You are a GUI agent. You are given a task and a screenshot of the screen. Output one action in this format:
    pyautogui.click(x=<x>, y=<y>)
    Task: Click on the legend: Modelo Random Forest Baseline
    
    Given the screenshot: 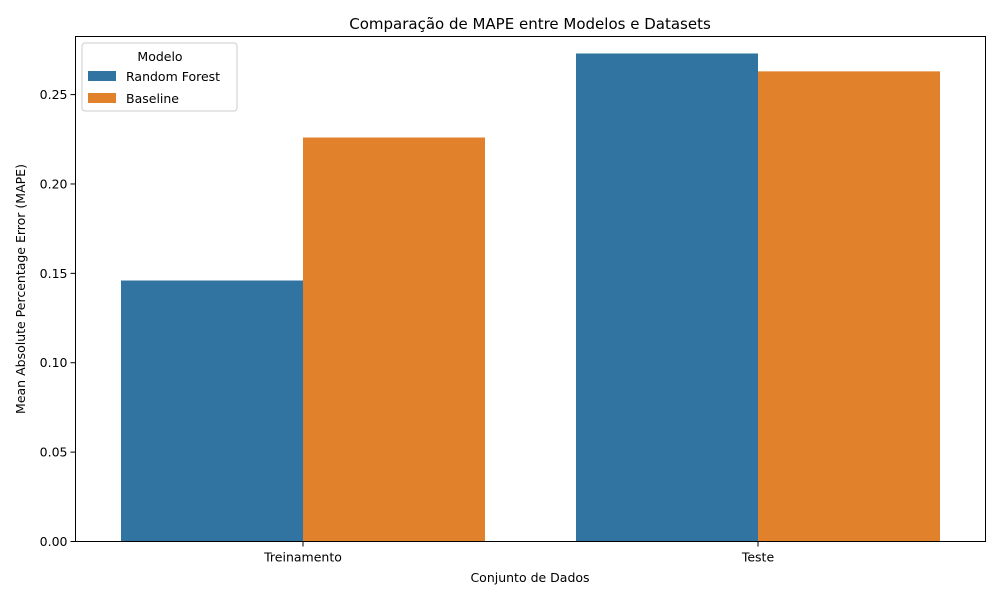 What is the action you would take?
    pyautogui.click(x=159, y=77)
    